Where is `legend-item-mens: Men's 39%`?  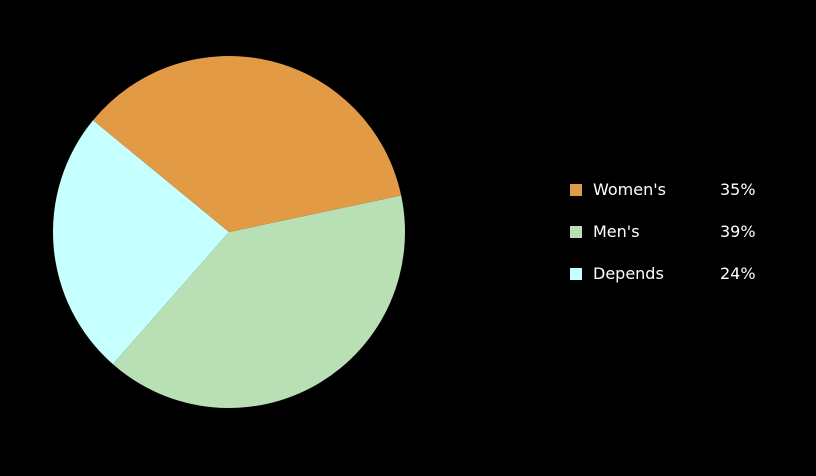 legend-item-mens: Men's 39% is located at coordinates (670, 241).